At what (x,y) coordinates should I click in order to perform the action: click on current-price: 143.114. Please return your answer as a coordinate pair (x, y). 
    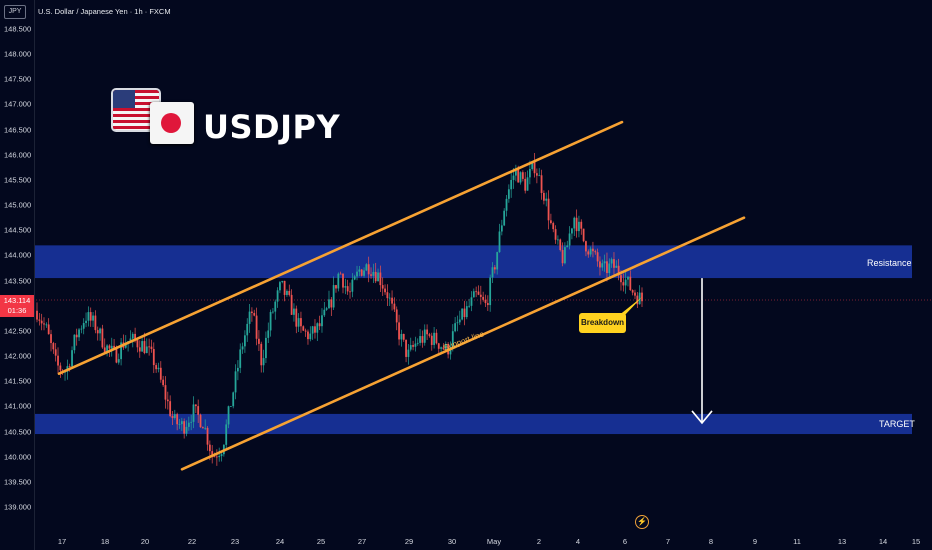
    Looking at the image, I should click on (17, 300).